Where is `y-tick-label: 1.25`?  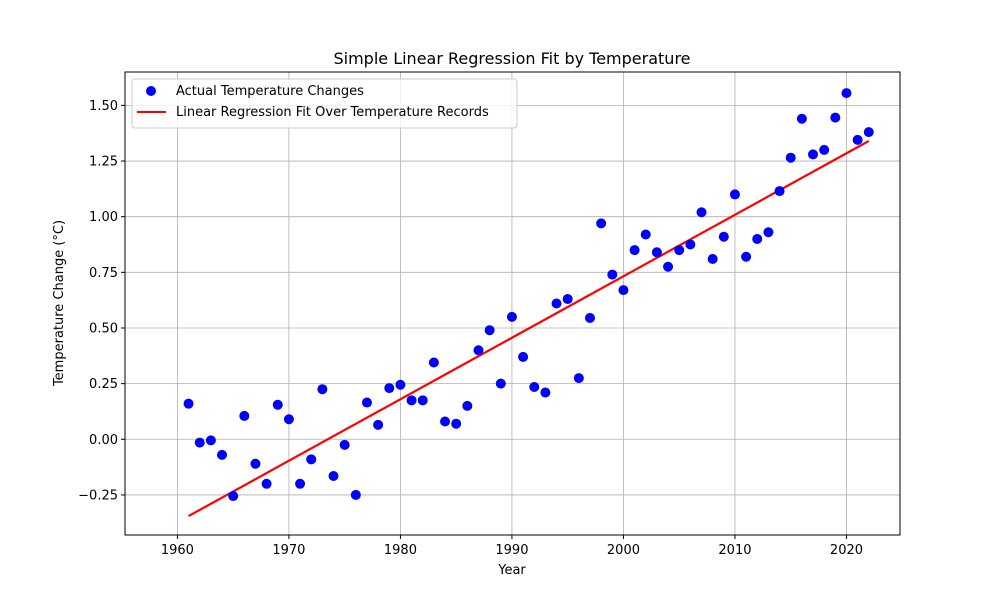
y-tick-label: 1.25 is located at coordinates (103, 162).